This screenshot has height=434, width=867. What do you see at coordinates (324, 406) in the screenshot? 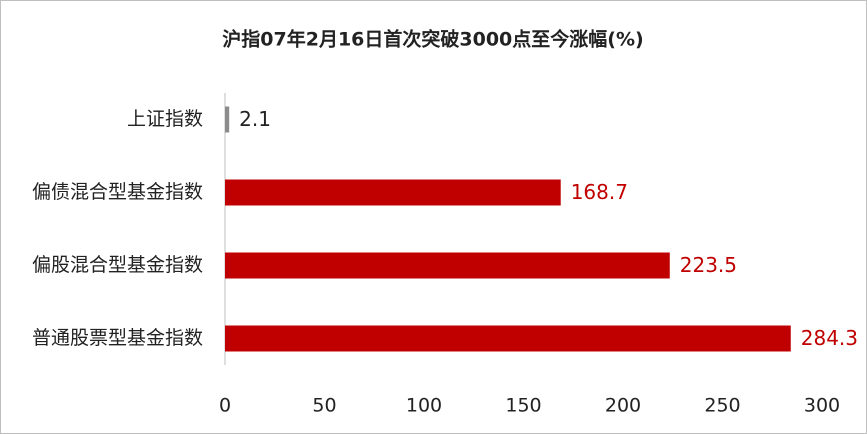
I see `x-tick-label: 50` at bounding box center [324, 406].